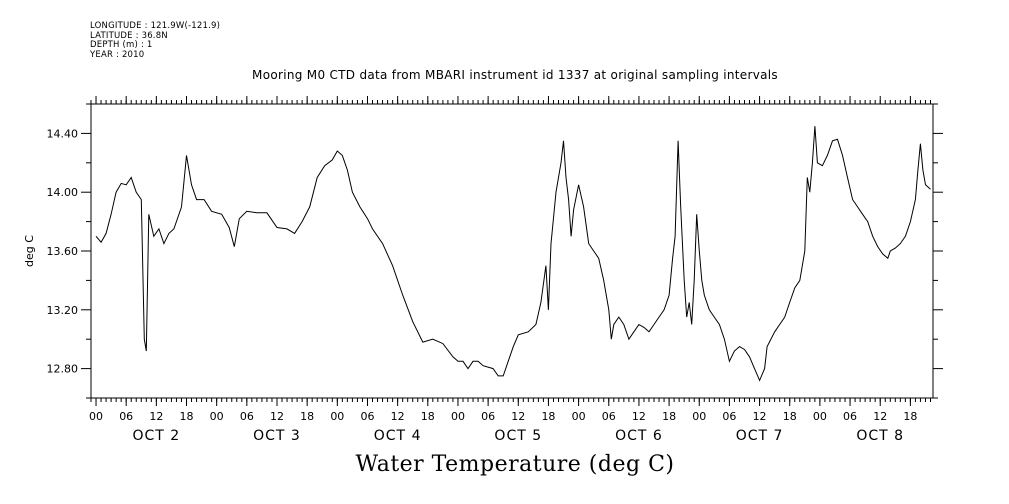 The width and height of the screenshot is (1009, 504). I want to click on x-day-label: OCT 8, so click(880, 436).